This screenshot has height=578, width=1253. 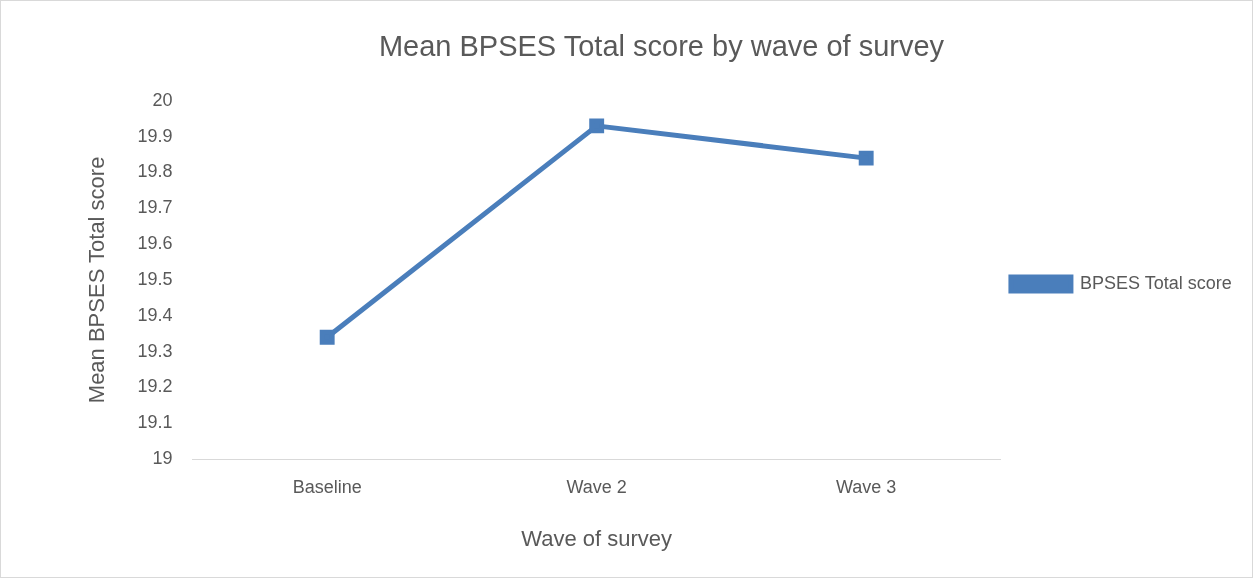 I want to click on y-tick-label: 19.6, so click(x=155, y=243).